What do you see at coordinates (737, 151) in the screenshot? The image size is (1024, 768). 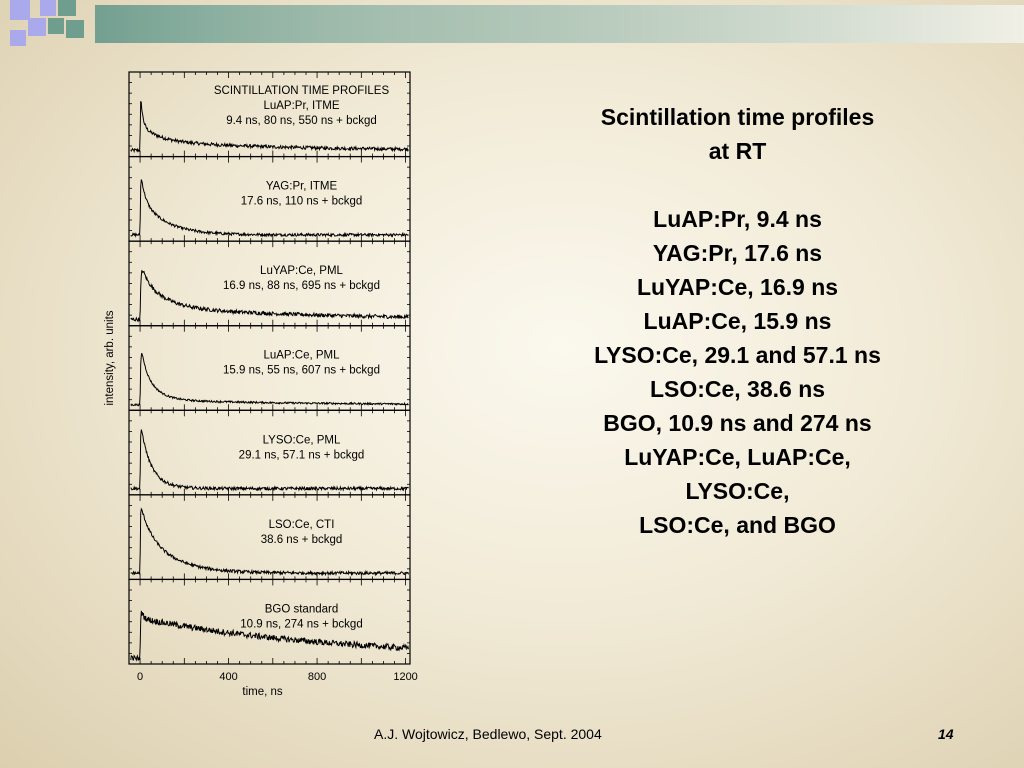 I see `heading-line: at RT` at bounding box center [737, 151].